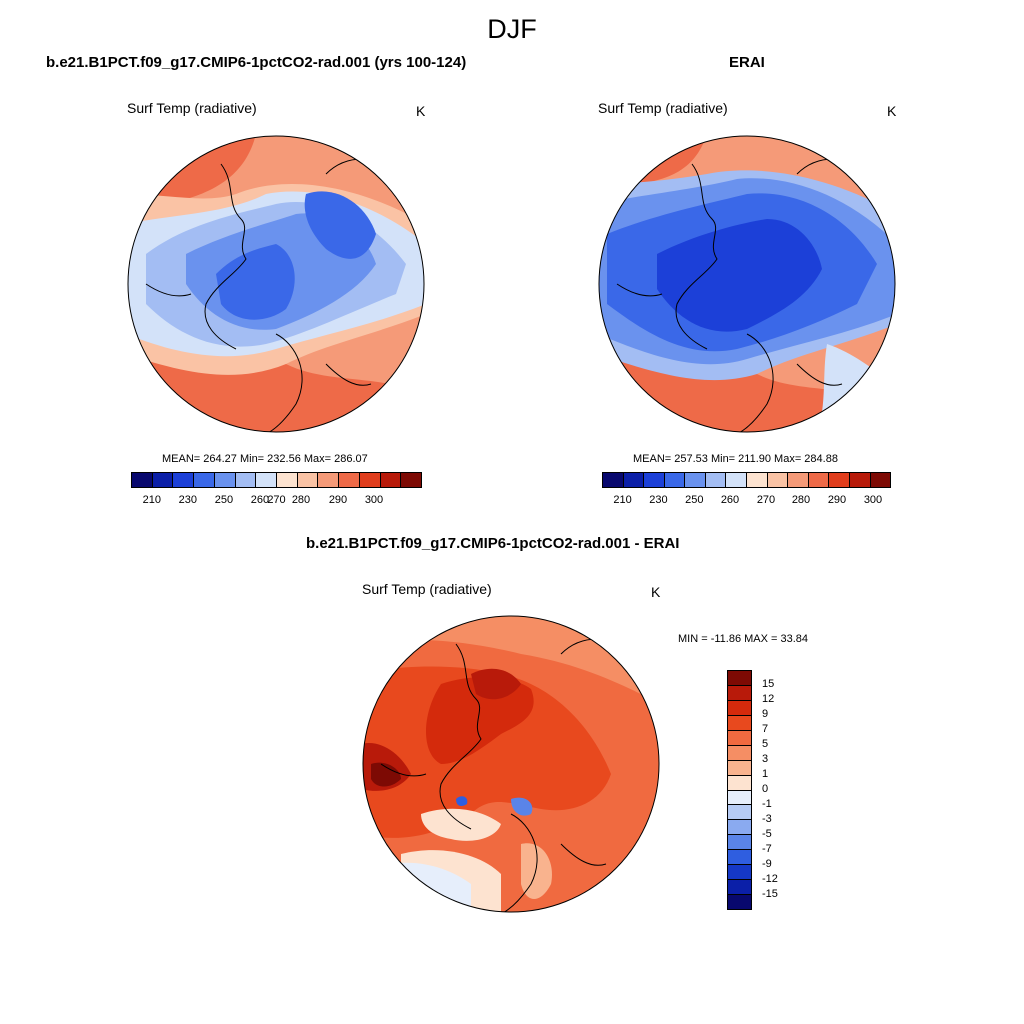  Describe the element at coordinates (511, 764) in the screenshot. I see `diff-polar-map` at that location.